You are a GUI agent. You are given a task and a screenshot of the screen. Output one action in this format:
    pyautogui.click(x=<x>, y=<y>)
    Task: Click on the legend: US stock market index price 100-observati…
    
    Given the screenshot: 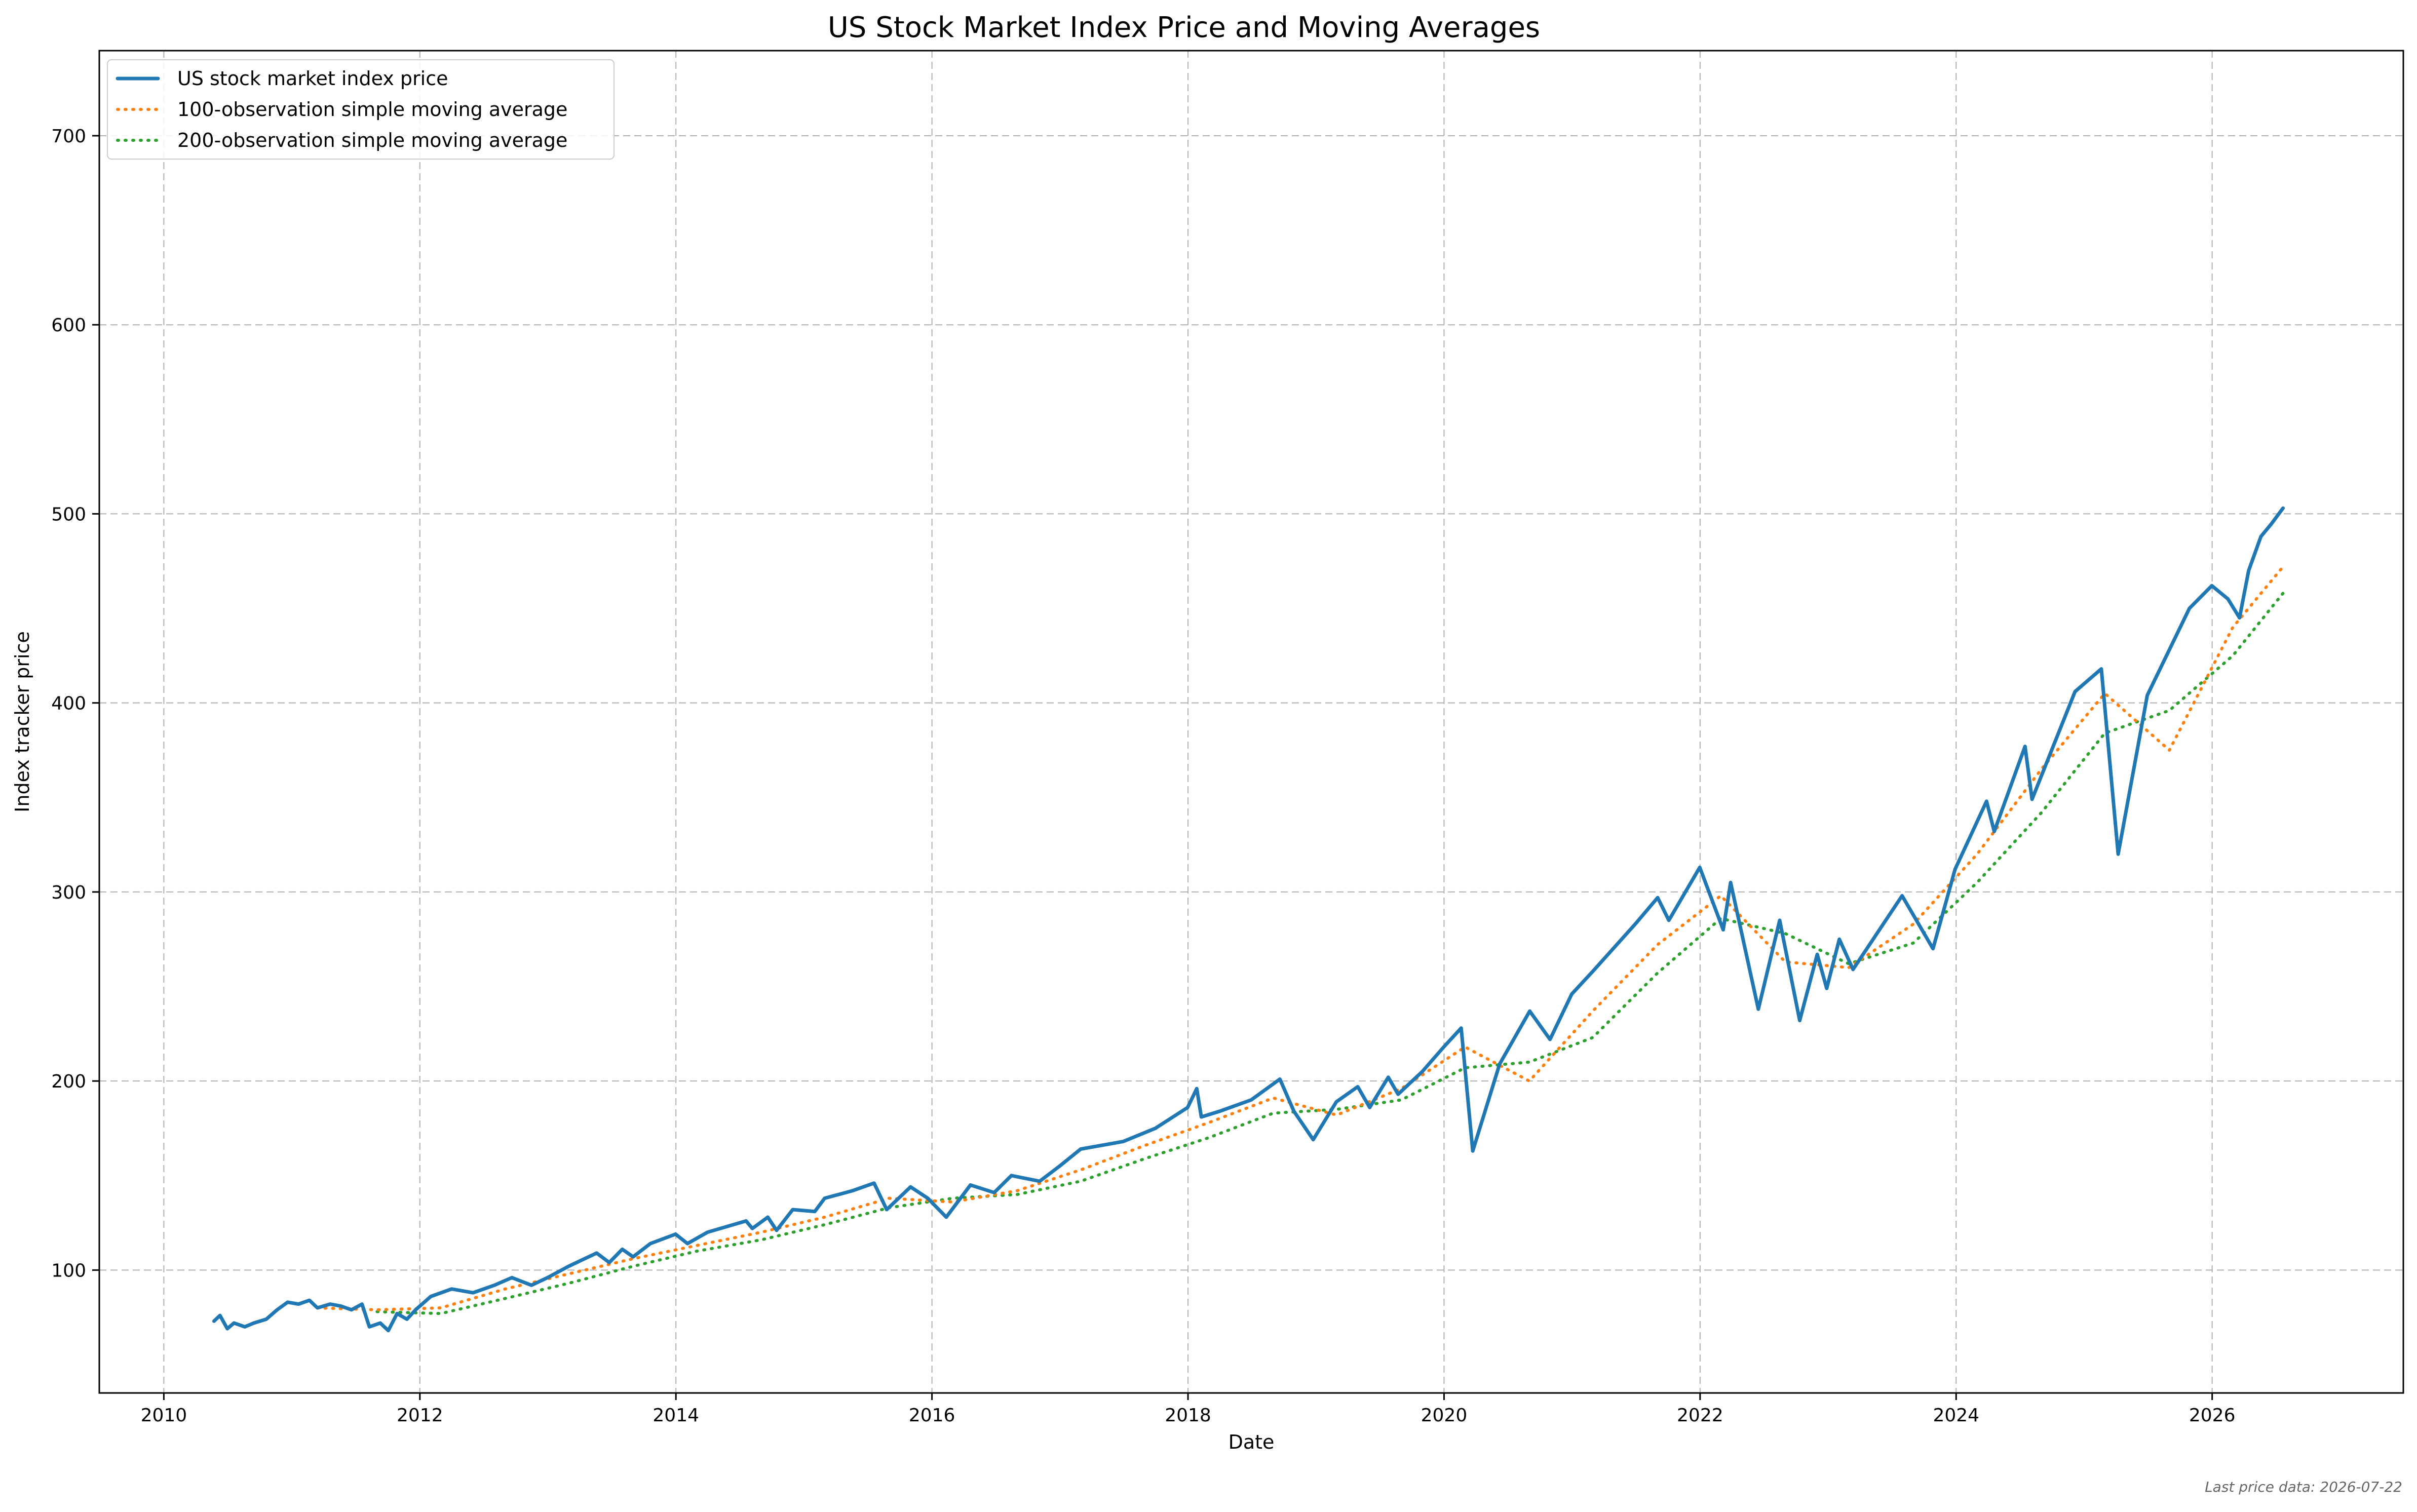 What is the action you would take?
    pyautogui.click(x=361, y=109)
    